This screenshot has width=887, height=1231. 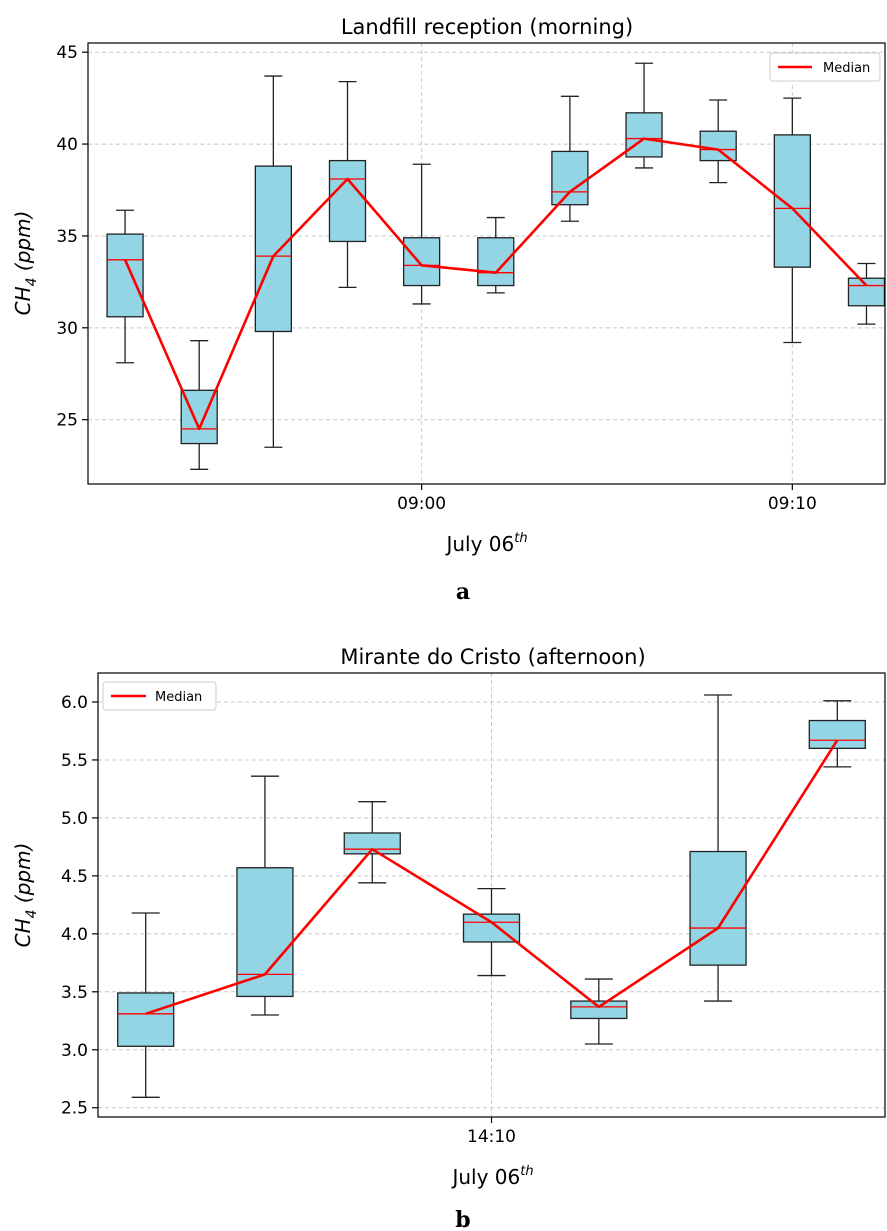 I want to click on y-tick-label: 3.0, so click(x=74, y=1051).